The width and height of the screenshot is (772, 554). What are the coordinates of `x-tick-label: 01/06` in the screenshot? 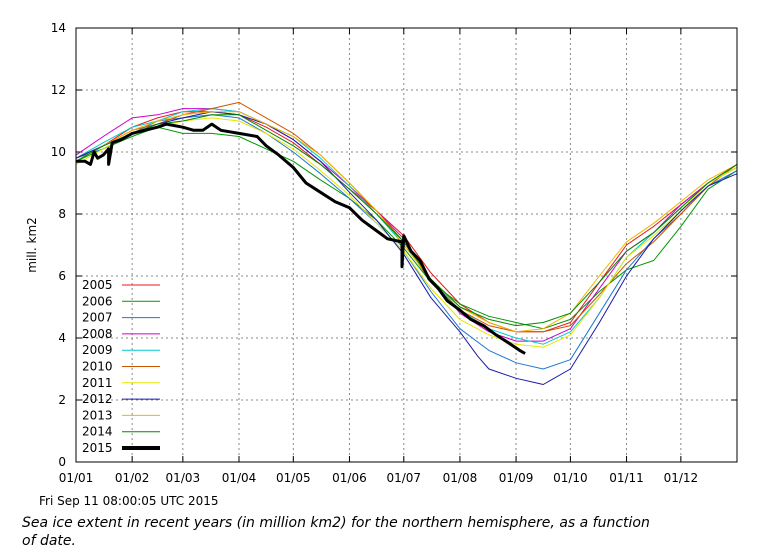 It's located at (349, 478).